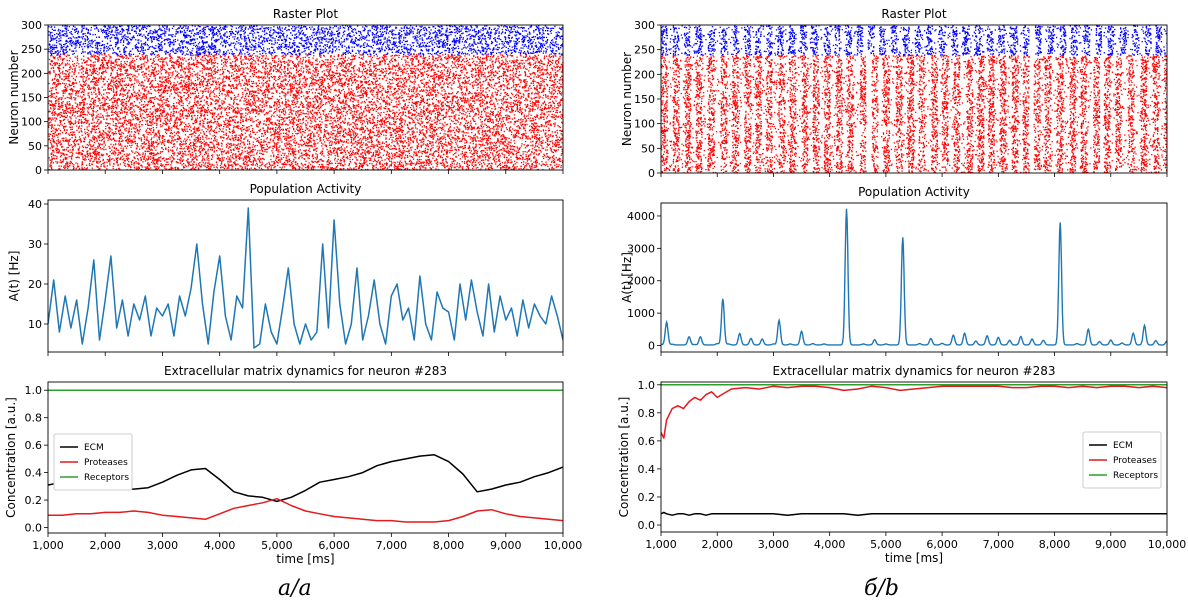  I want to click on panel-a-activity: Population Activity A(t) [Hz] 10 20 30 40, so click(285, 269).